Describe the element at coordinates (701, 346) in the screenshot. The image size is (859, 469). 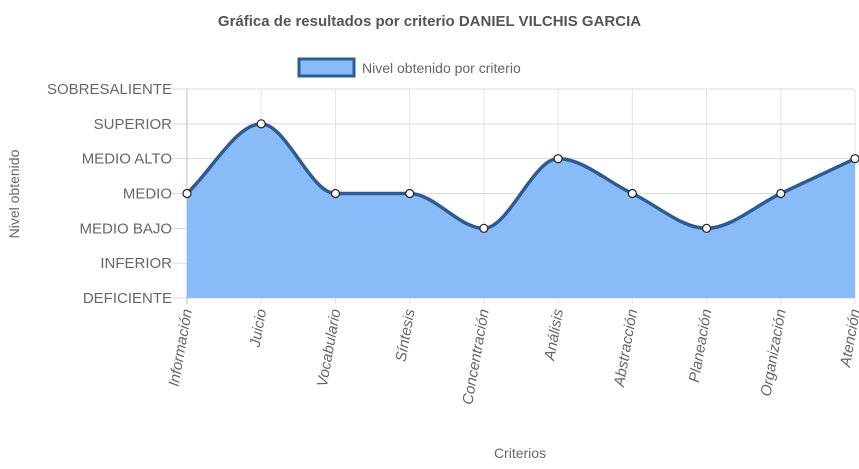
I see `x-tick-label: Planeación` at that location.